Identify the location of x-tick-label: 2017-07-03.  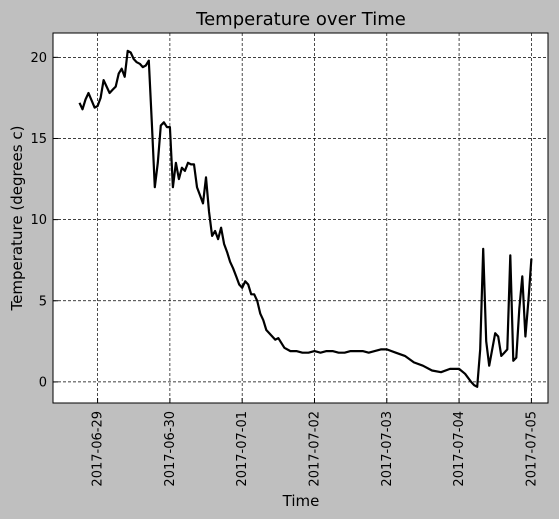
(387, 449).